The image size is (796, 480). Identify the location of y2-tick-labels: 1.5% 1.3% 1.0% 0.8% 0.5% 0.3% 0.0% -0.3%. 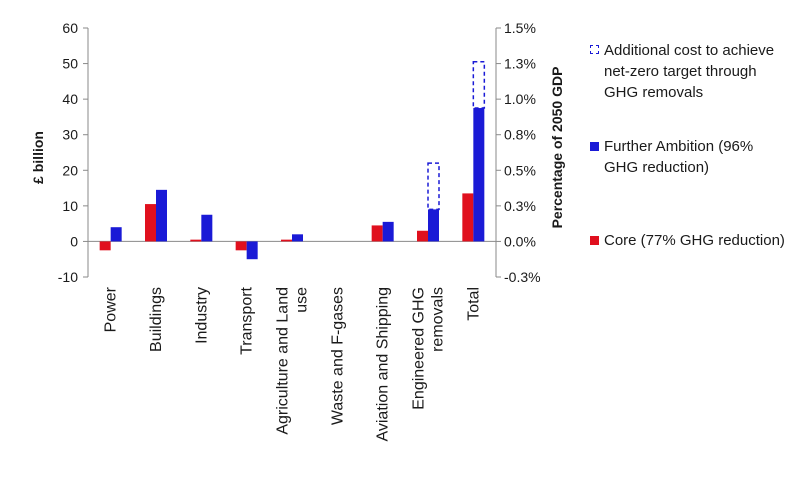
(522, 152).